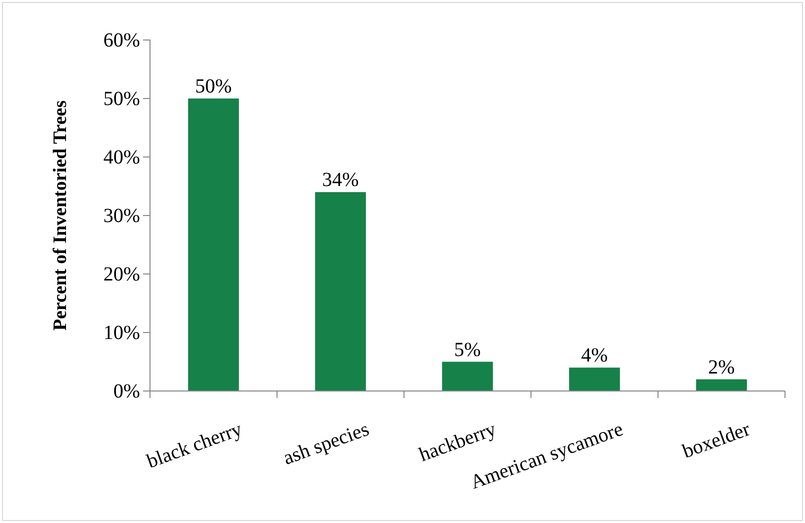  What do you see at coordinates (60, 215) in the screenshot?
I see `y-axis-title: Percent of Inventoried Trees` at bounding box center [60, 215].